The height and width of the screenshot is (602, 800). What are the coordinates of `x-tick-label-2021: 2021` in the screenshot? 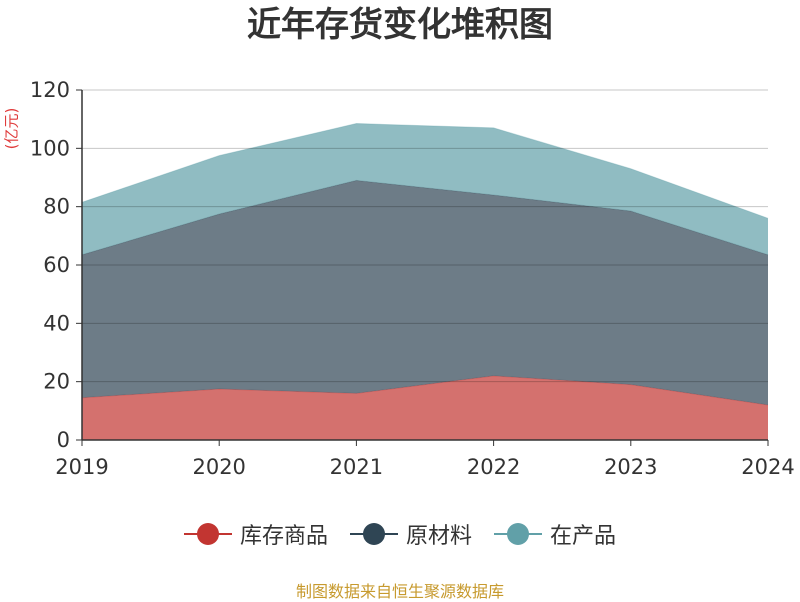 It's located at (356, 467).